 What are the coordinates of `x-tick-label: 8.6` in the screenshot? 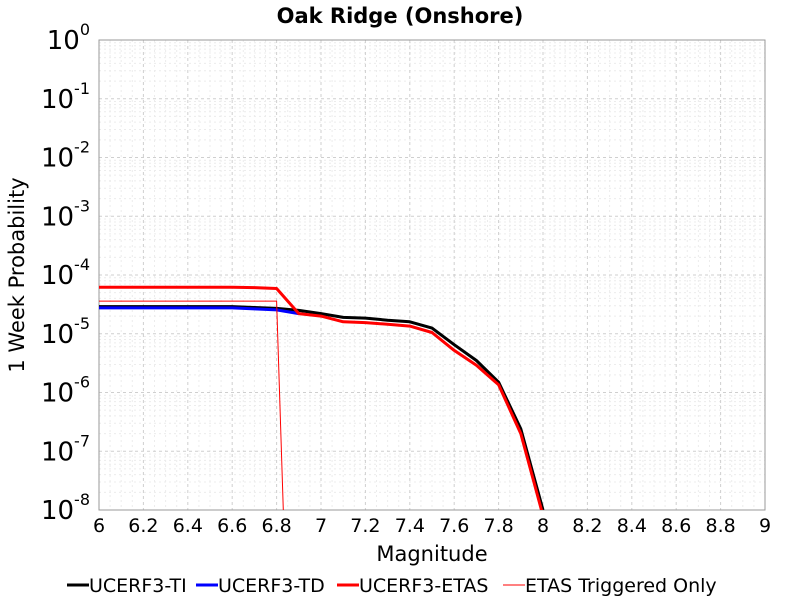 It's located at (676, 526).